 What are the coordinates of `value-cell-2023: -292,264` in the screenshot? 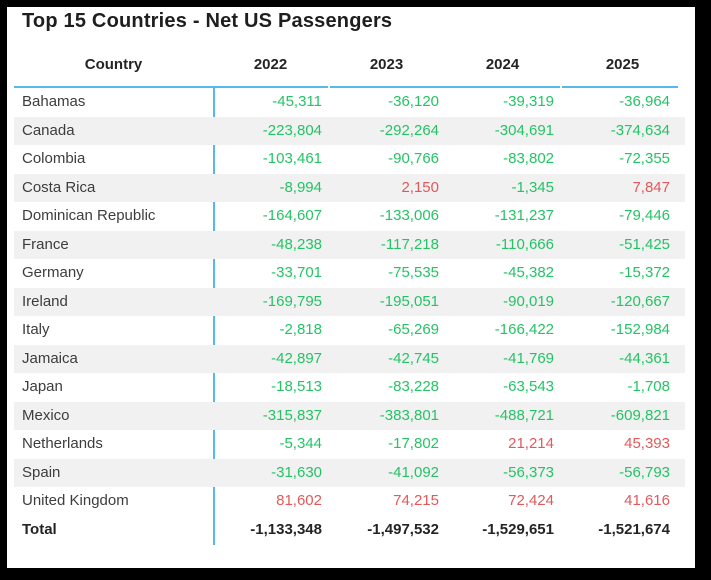 It's located at (409, 130).